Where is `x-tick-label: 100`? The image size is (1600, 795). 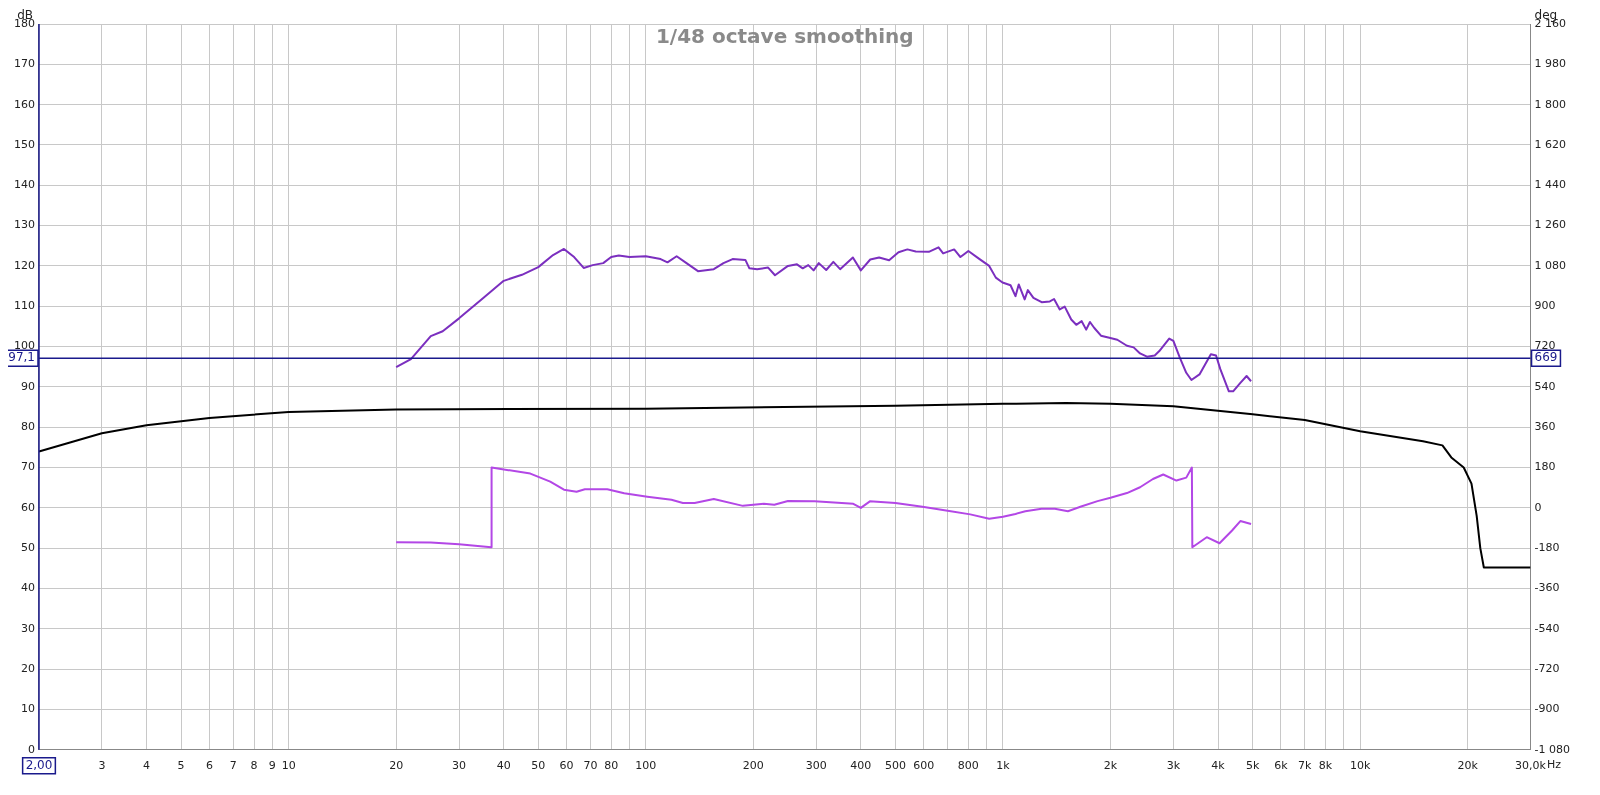 x-tick-label: 100 is located at coordinates (646, 766).